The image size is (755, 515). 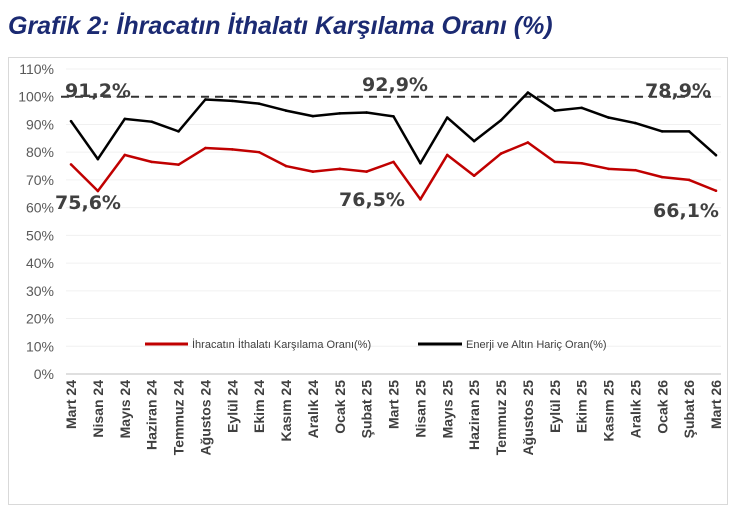 What do you see at coordinates (686, 211) in the screenshot?
I see `data-label: 66,1%` at bounding box center [686, 211].